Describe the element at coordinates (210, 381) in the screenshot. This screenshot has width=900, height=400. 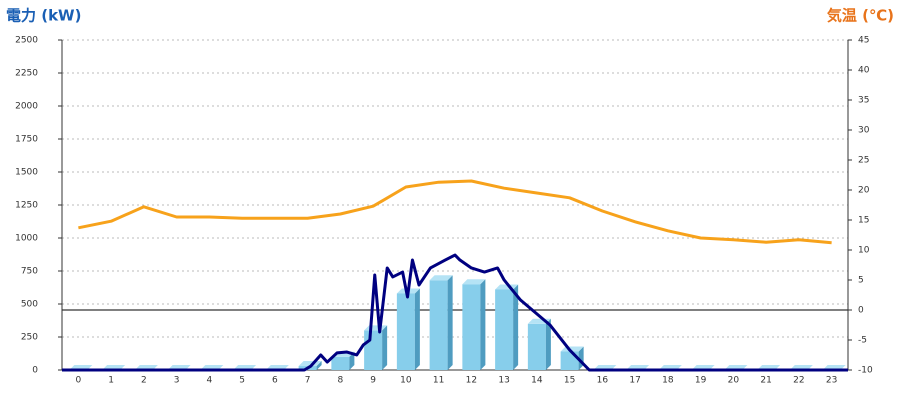
I see `x-tick-label: 4` at that location.